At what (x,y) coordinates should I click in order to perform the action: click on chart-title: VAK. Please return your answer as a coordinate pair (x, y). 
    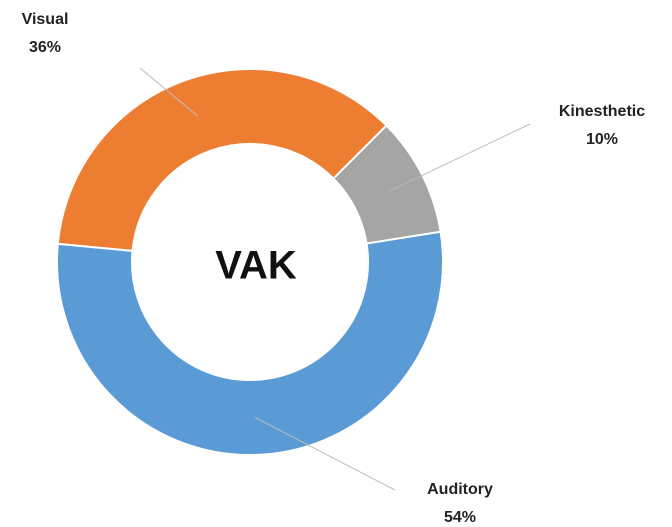
    Looking at the image, I should click on (256, 266).